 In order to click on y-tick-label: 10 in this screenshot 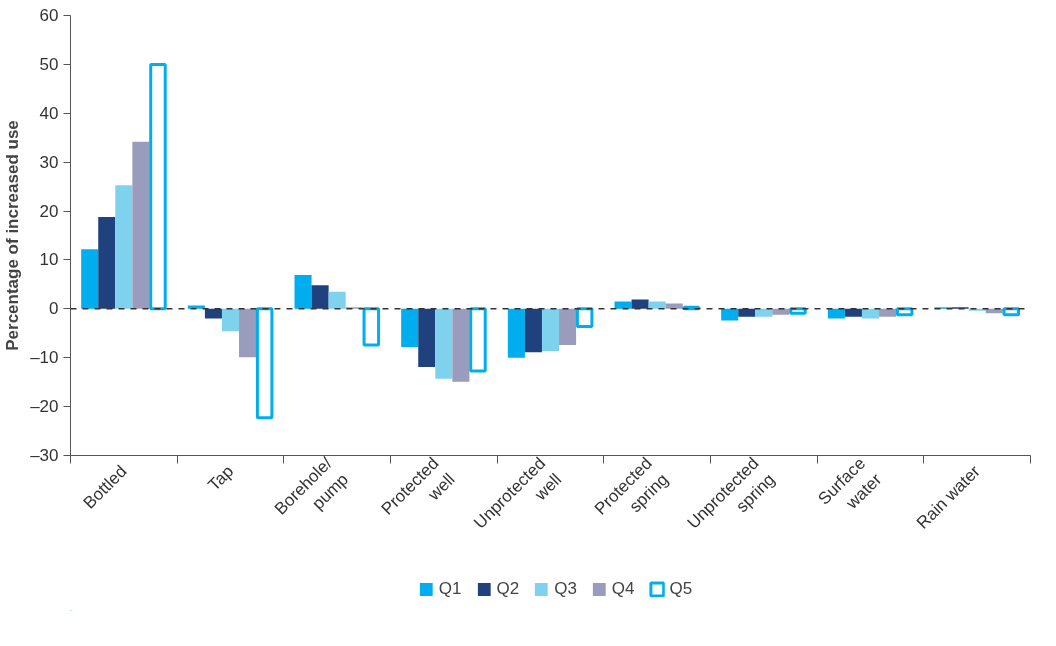, I will do `click(49, 260)`.